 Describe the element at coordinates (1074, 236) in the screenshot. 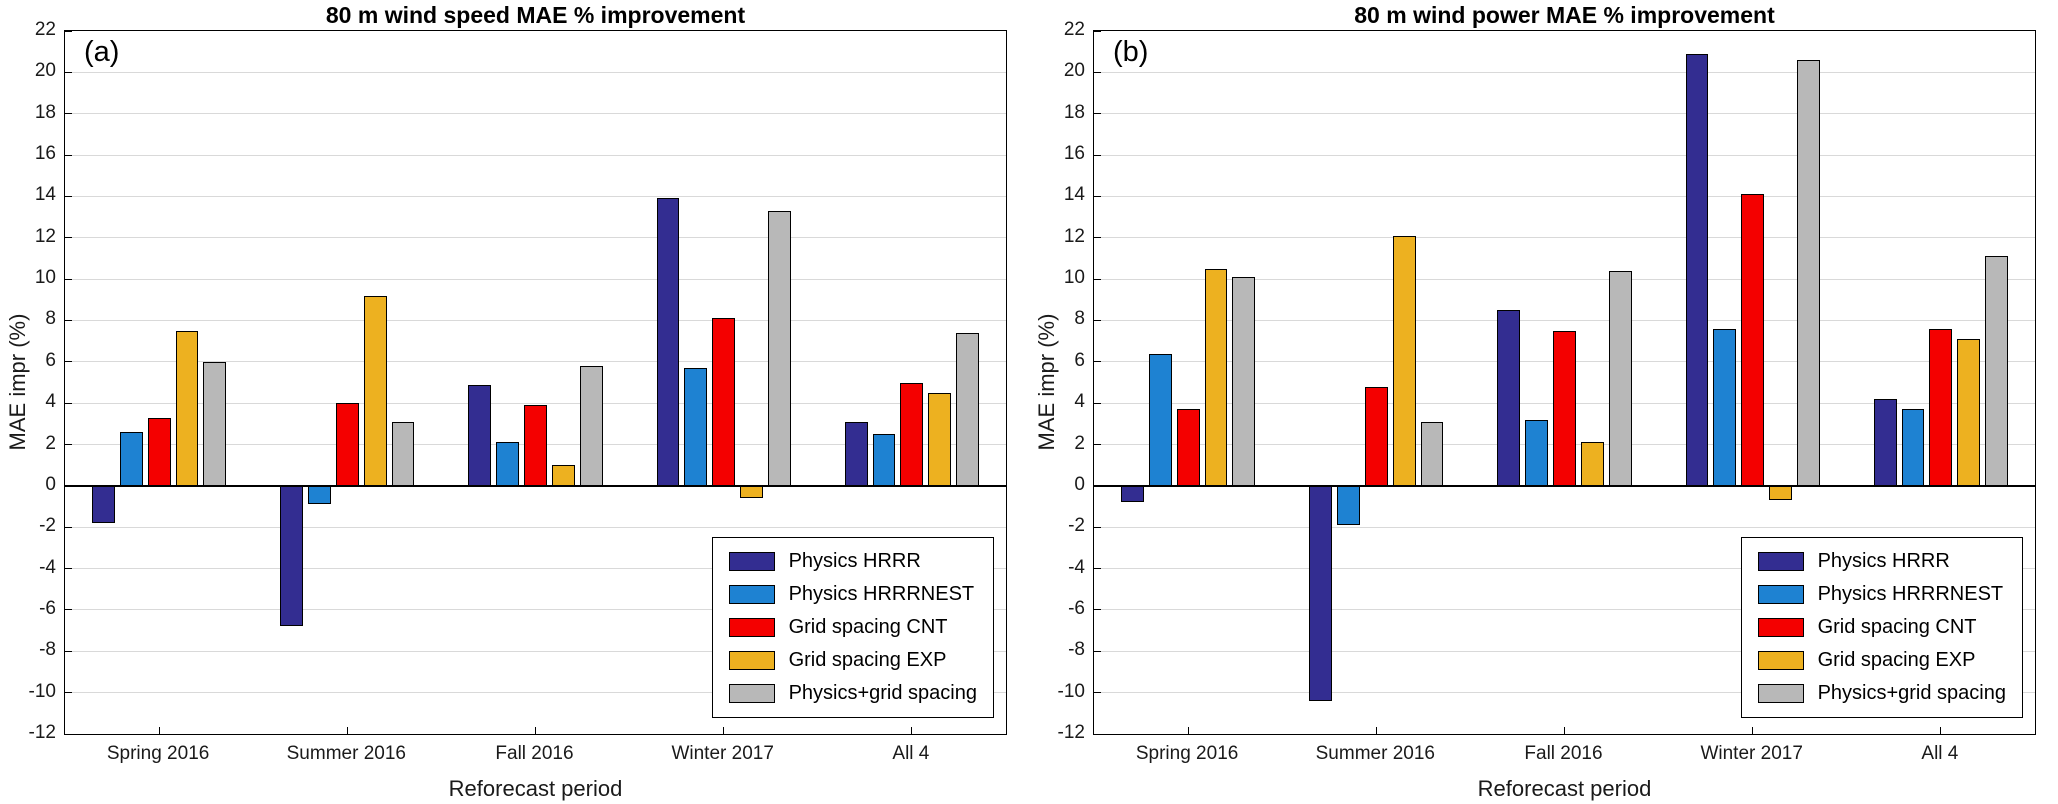

I see `y-tick-label: 12` at that location.